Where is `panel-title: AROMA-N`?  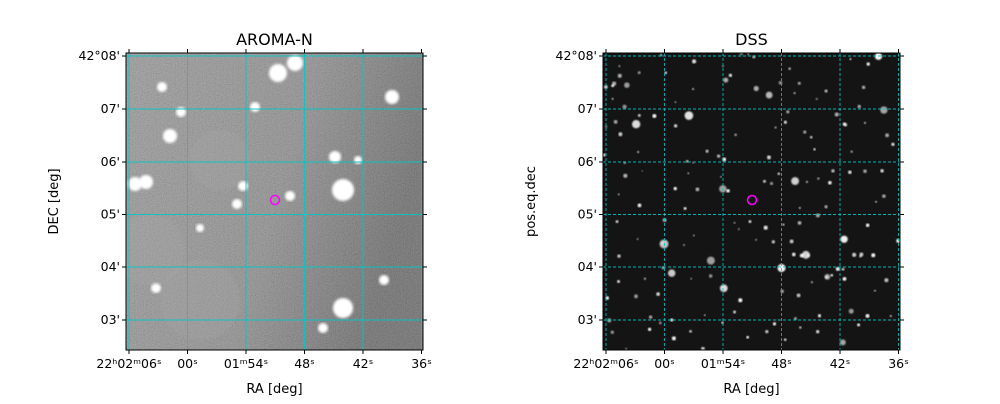
panel-title: AROMA-N is located at coordinates (274, 39).